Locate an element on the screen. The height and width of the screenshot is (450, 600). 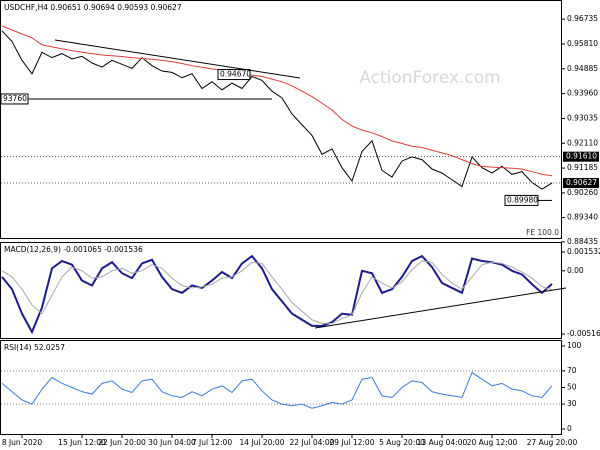
note: FE 100.0 is located at coordinates (542, 232).